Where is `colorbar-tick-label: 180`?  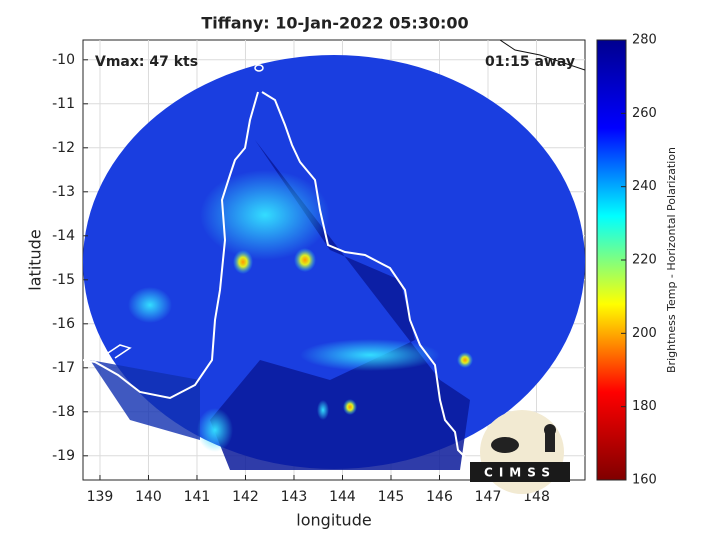 colorbar-tick-label: 180 is located at coordinates (644, 406).